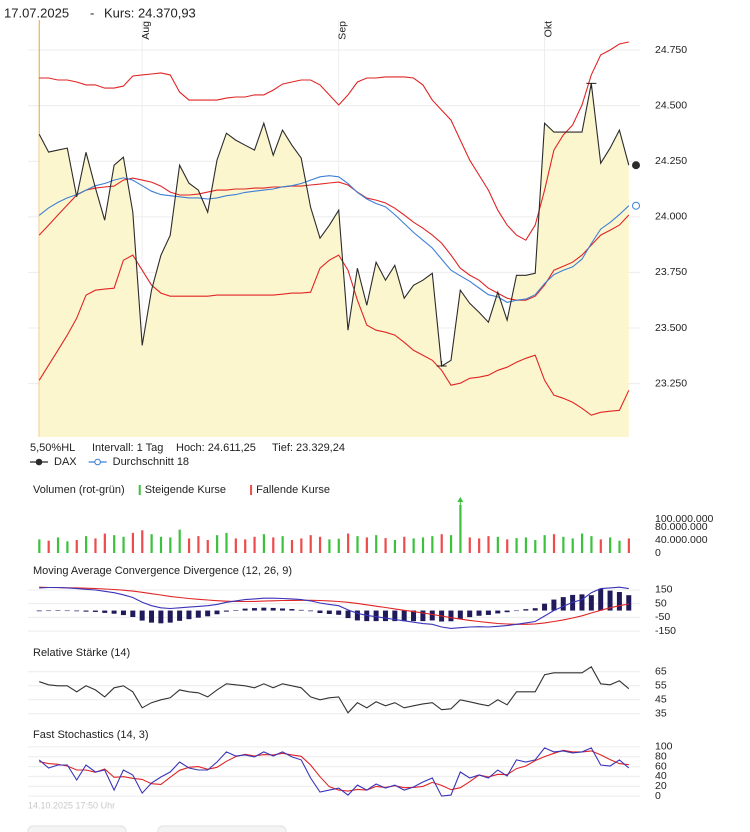 The height and width of the screenshot is (832, 750). I want to click on legend-label: DAX, so click(65, 462).